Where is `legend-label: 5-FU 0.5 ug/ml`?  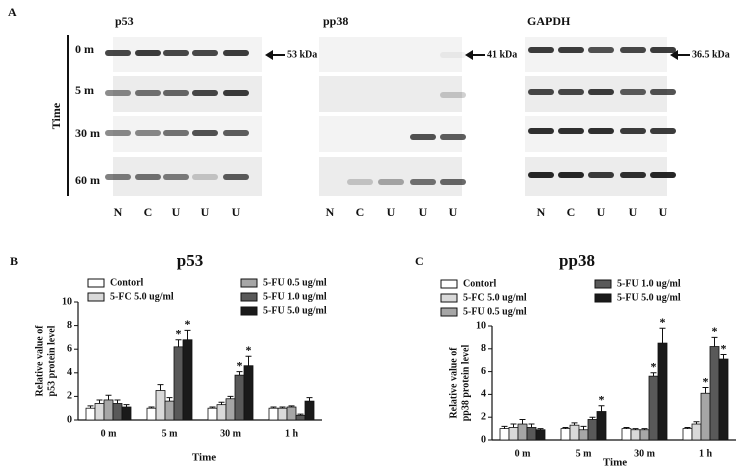 legend-label: 5-FU 0.5 ug/ml is located at coordinates (295, 282).